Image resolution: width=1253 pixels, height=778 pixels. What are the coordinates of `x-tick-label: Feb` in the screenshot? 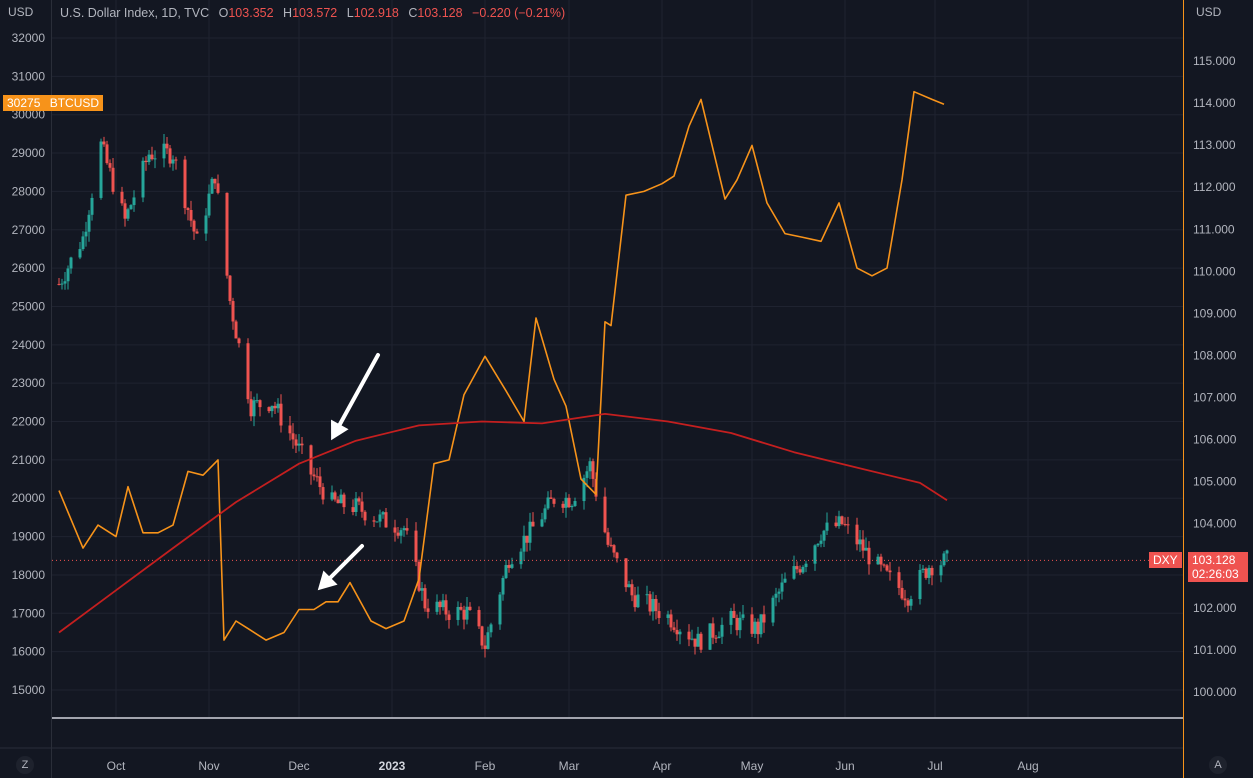 It's located at (485, 766).